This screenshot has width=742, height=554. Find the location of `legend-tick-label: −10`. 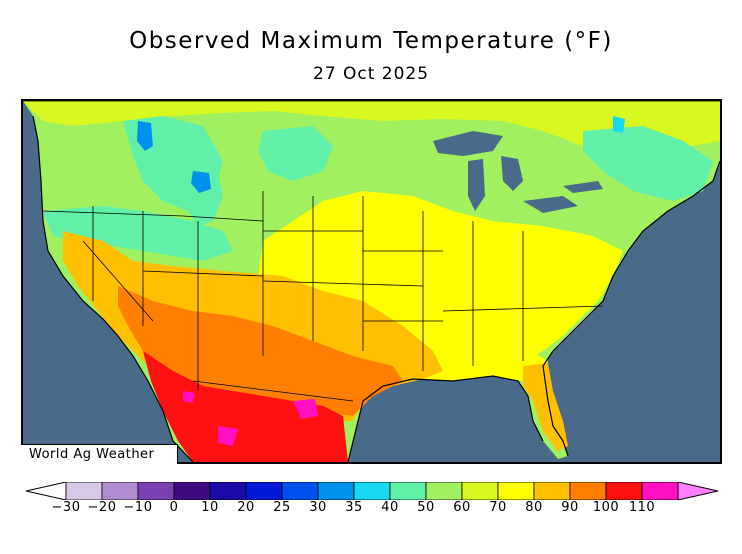

legend-tick-label: −10 is located at coordinates (138, 507).